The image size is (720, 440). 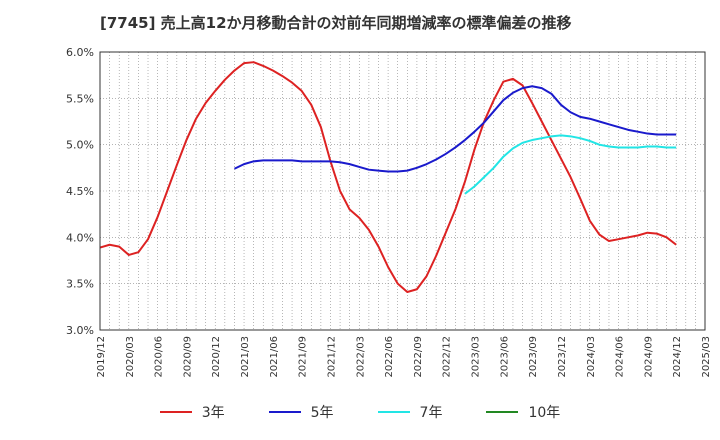 I want to click on chart-title: [7745] 売上高12か月移動合計の対前年同期増減率の標準偏差の推移, so click(x=336, y=23).